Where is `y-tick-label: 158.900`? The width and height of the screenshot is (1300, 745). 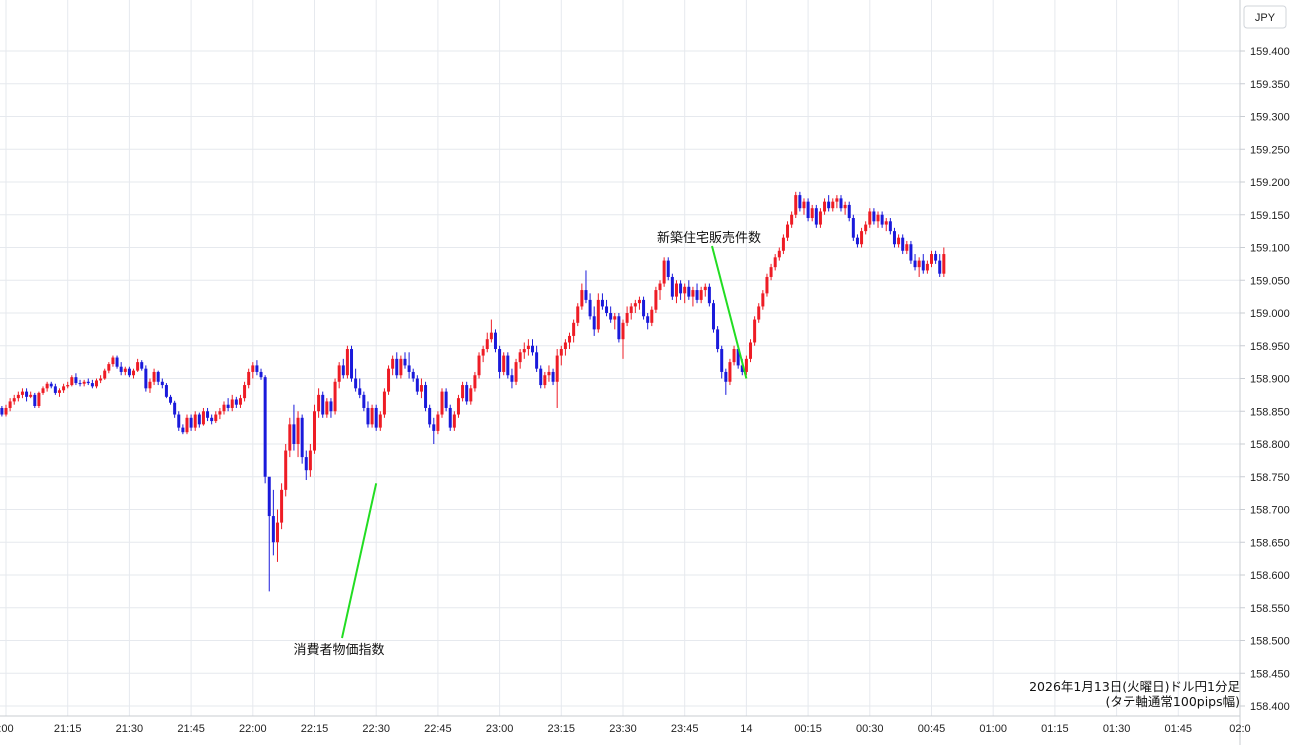 y-tick-label: 158.900 is located at coordinates (1270, 380).